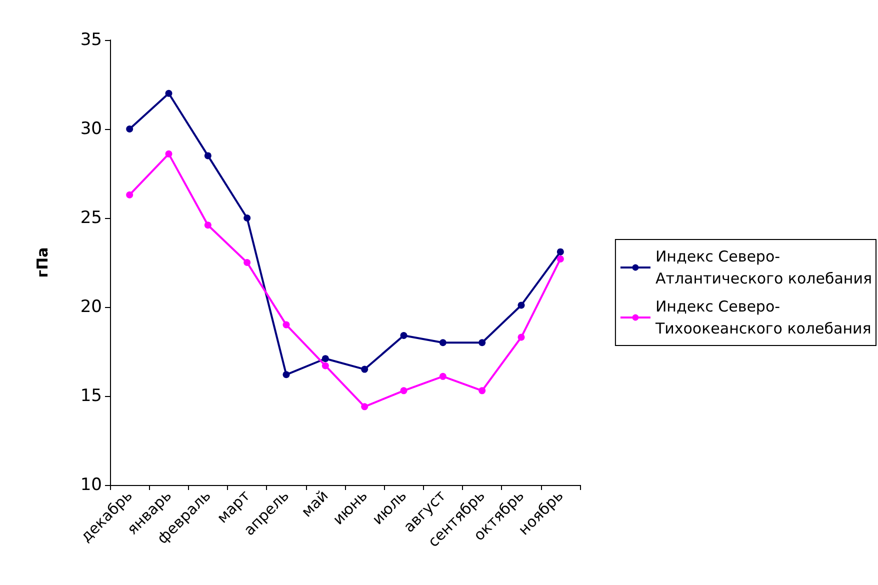  Describe the element at coordinates (91, 396) in the screenshot. I see `y-tick-label: 15` at that location.